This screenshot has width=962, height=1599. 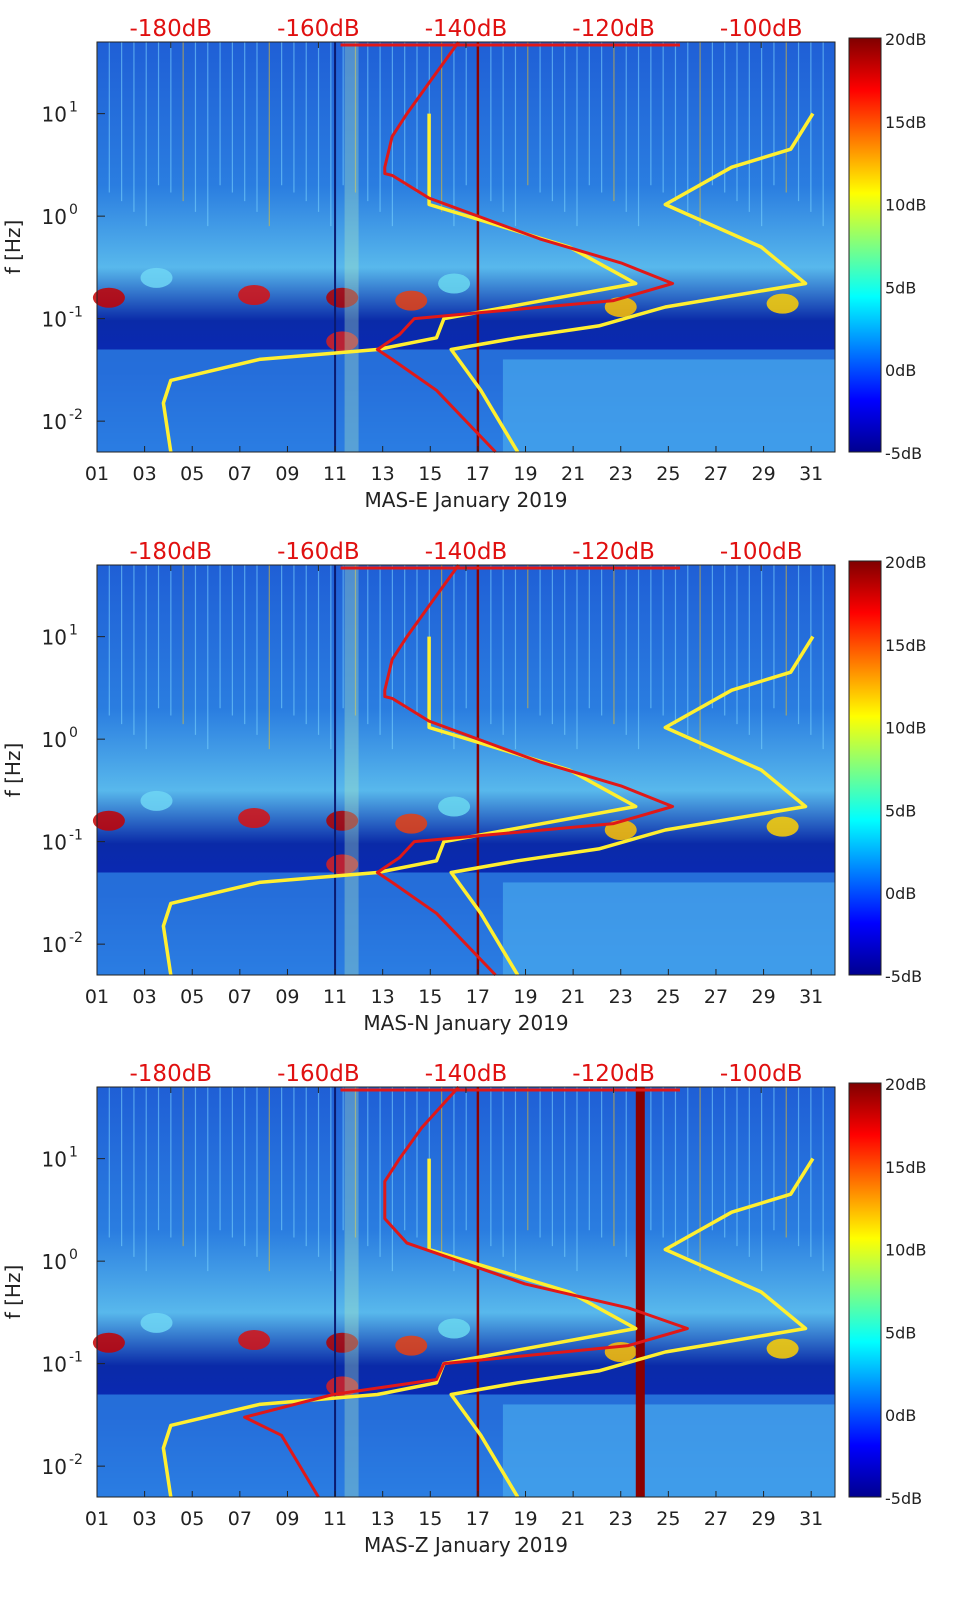 I want to click on x-axis-label: MAS-Z January 2019, so click(x=466, y=1545).